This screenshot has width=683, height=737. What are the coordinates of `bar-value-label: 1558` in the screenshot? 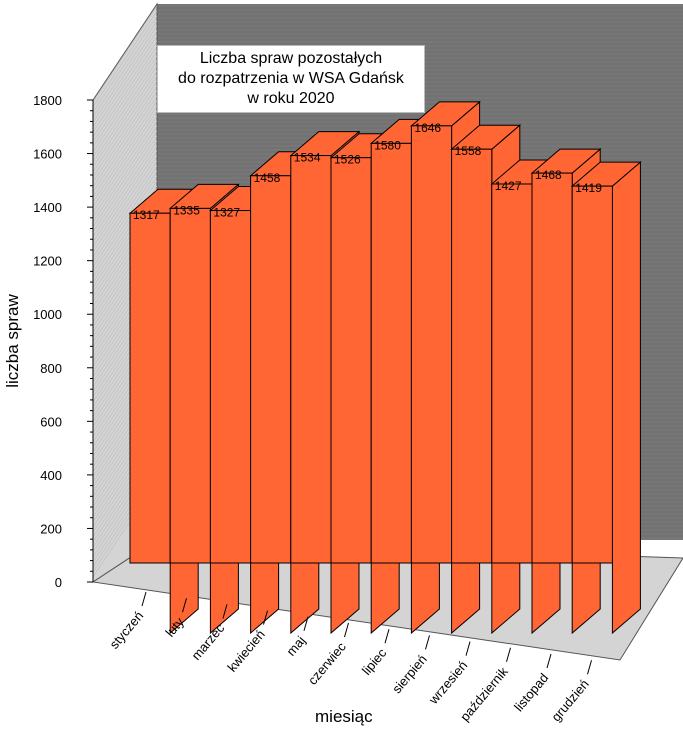 It's located at (468, 151).